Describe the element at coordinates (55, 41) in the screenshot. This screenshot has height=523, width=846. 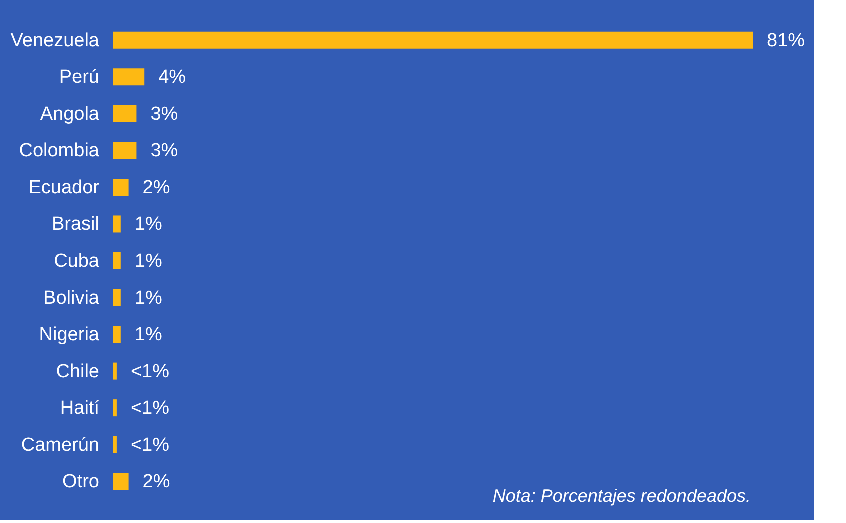
I see `y-tick-label: Venezuela` at that location.